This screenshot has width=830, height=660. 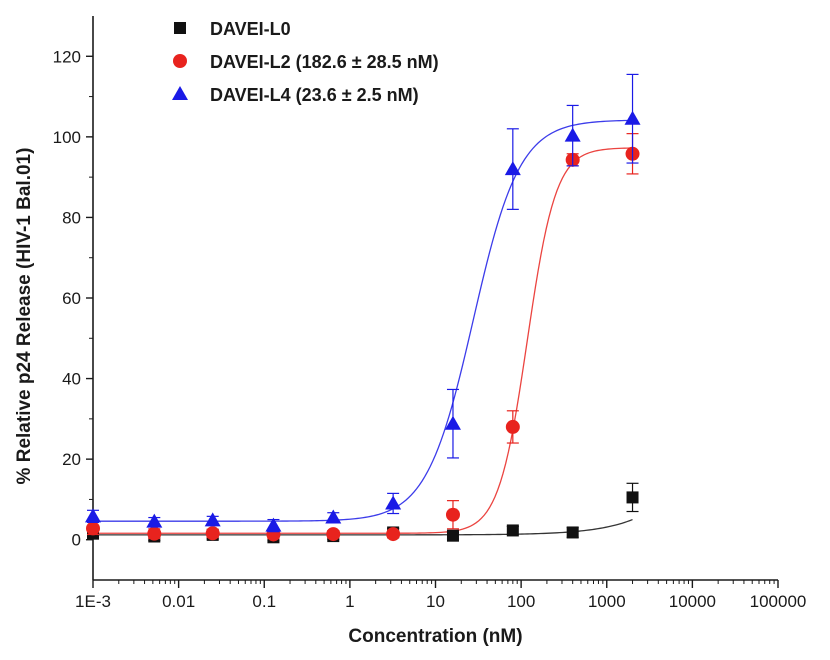 What do you see at coordinates (692, 601) in the screenshot?
I see `x-tick-label: 10000` at bounding box center [692, 601].